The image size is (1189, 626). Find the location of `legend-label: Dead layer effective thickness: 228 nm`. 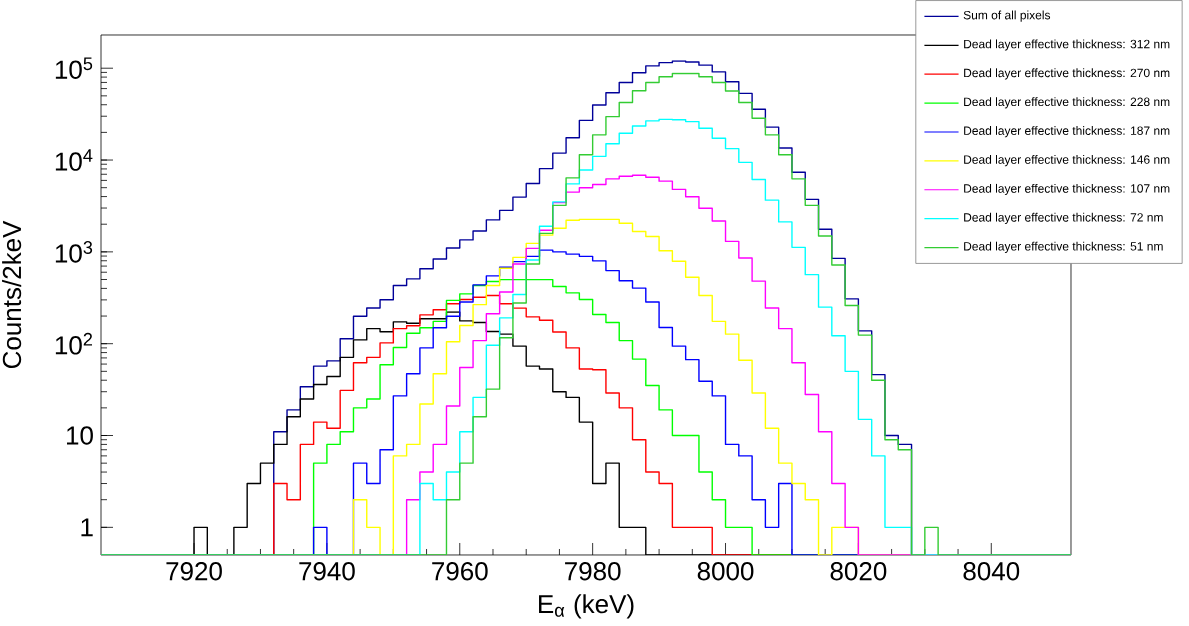

legend-label: Dead layer effective thickness: 228 nm is located at coordinates (1067, 103).